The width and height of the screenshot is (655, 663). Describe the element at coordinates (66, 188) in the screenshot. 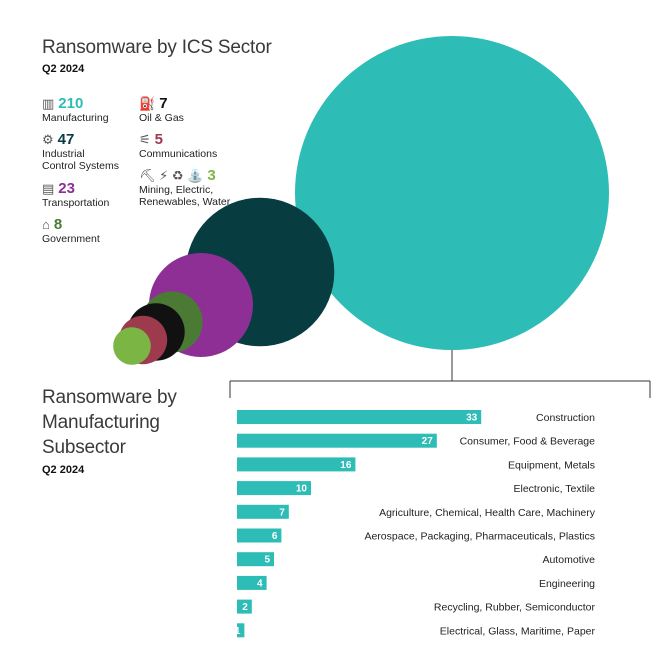

I see `legend-count: 23` at that location.